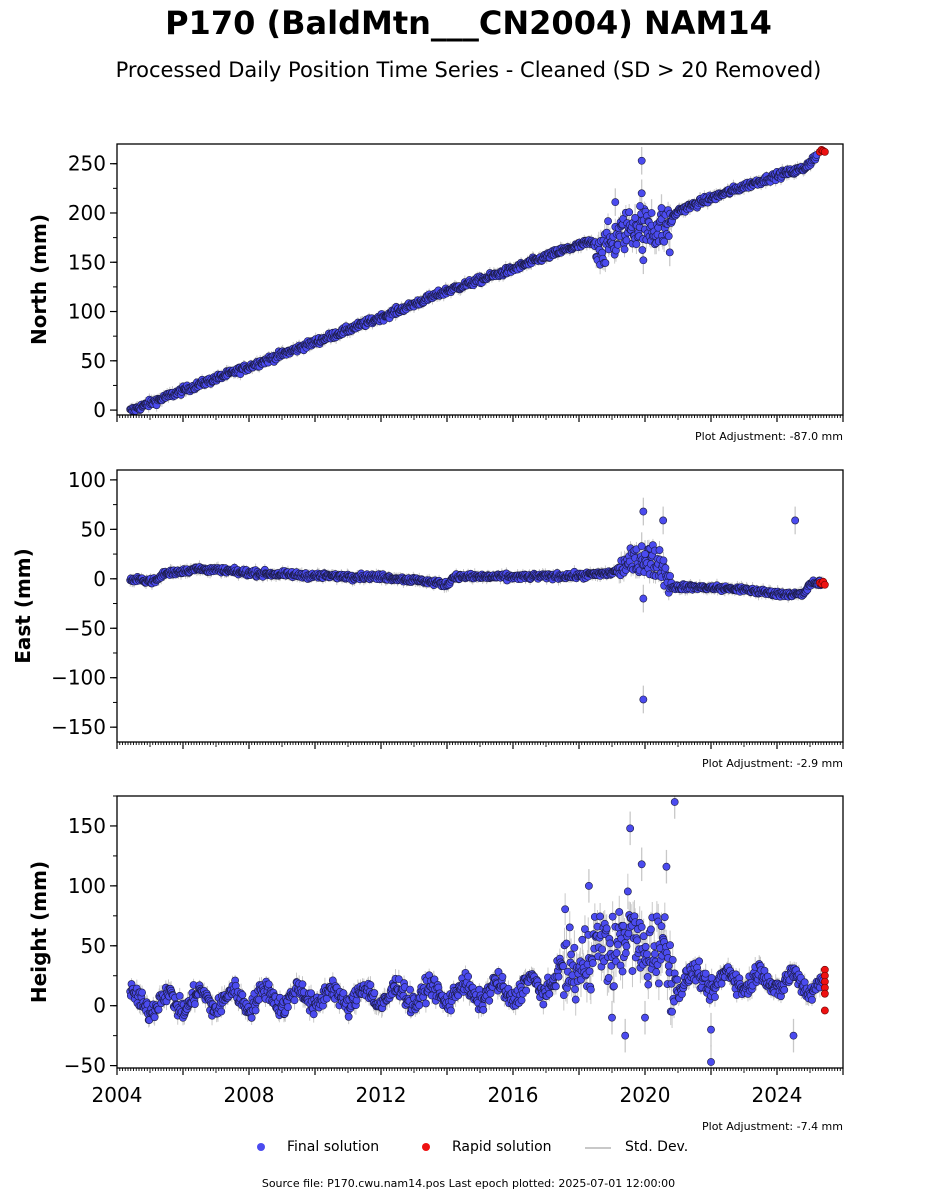 Image resolution: width=937 pixels, height=1200 pixels. Describe the element at coordinates (769, 436) in the screenshot. I see `north-plot-adjustment: Plot Adjustment: -87.0 mm` at that location.